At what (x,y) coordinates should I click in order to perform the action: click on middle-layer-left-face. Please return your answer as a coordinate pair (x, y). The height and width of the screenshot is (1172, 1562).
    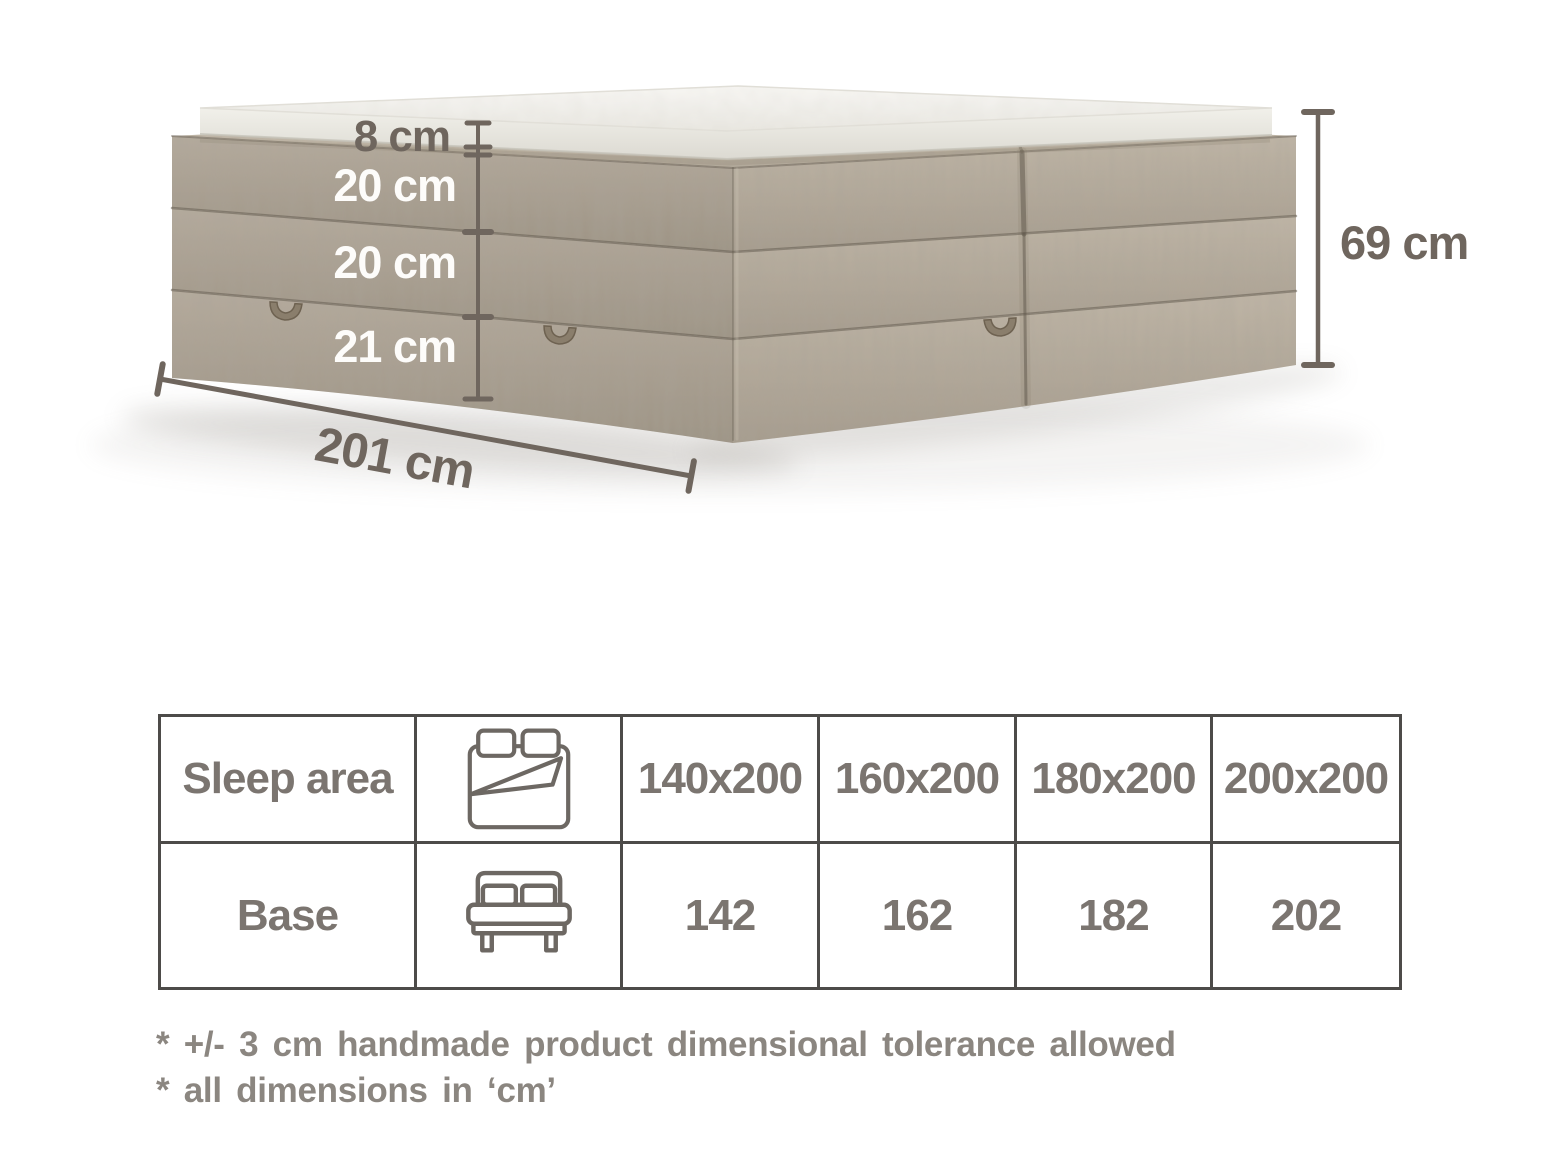
    Looking at the image, I should click on (452, 273).